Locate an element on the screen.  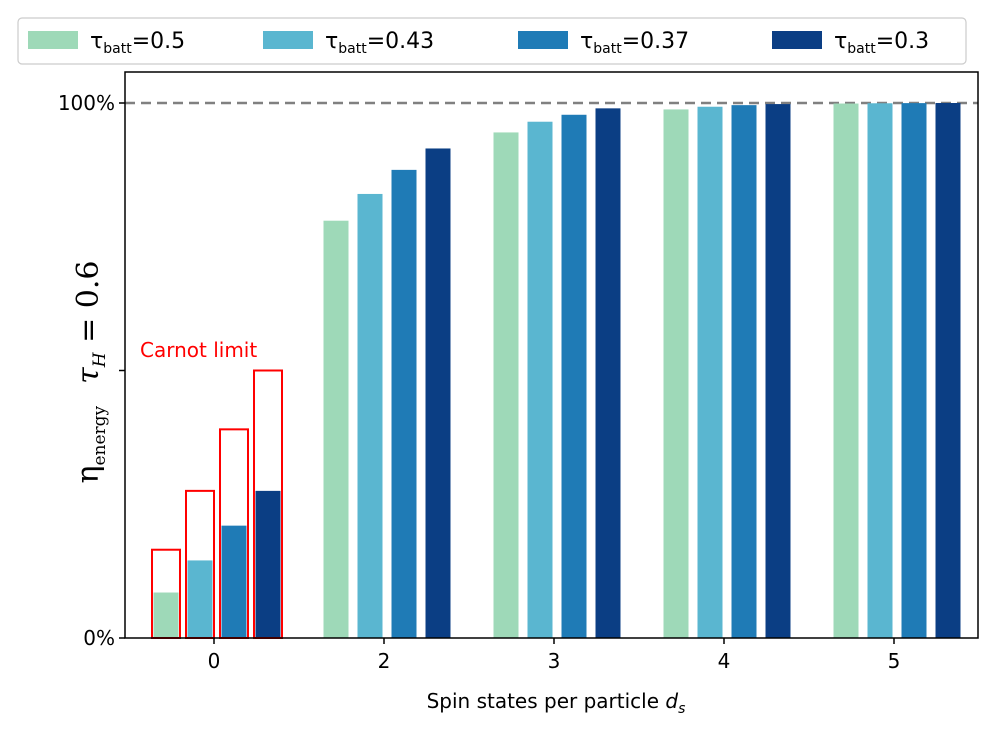
legend-item-2: τbatt=0.43 is located at coordinates (348, 43).